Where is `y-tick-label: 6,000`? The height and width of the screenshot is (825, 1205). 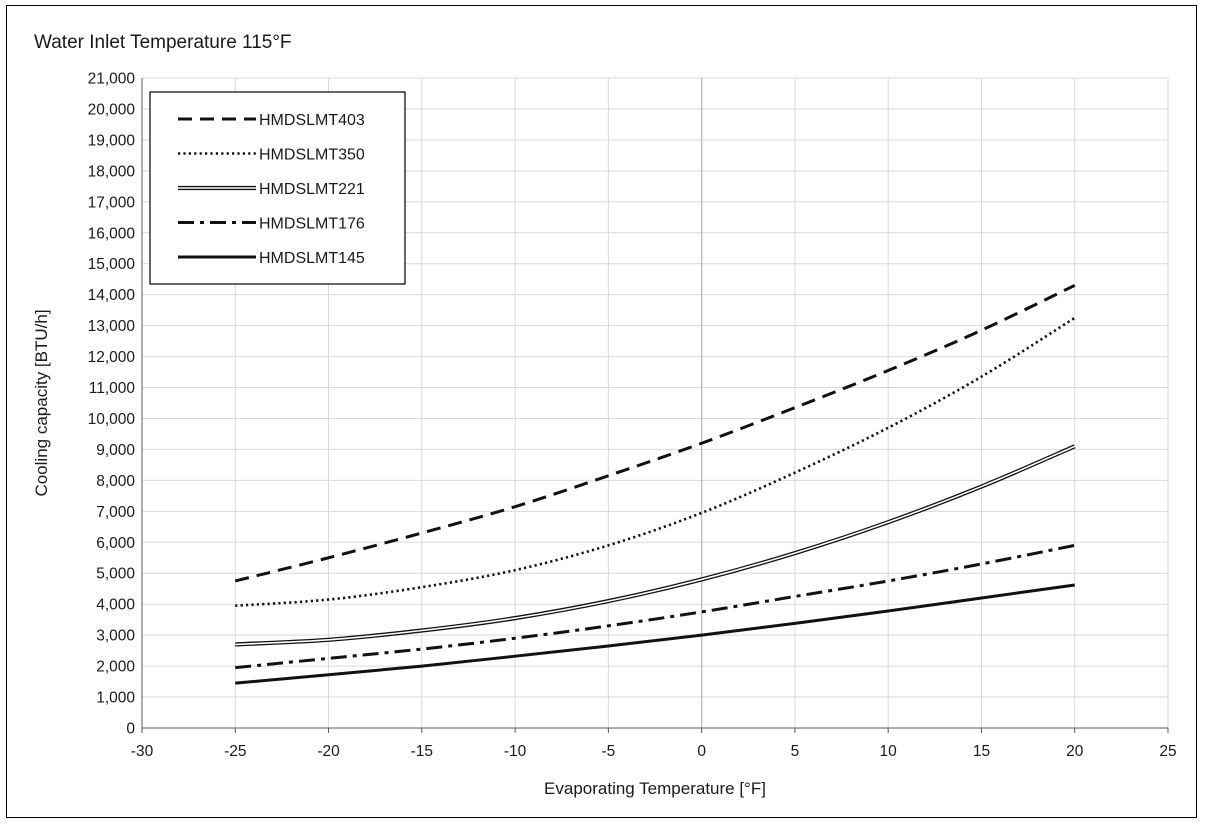 y-tick-label: 6,000 is located at coordinates (115, 543).